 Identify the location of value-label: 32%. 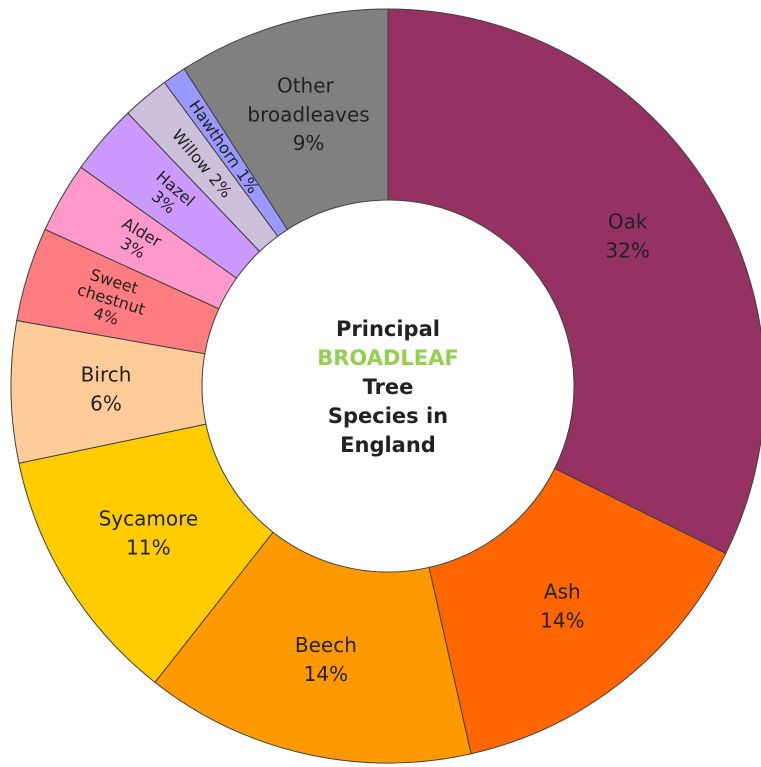
(627, 250).